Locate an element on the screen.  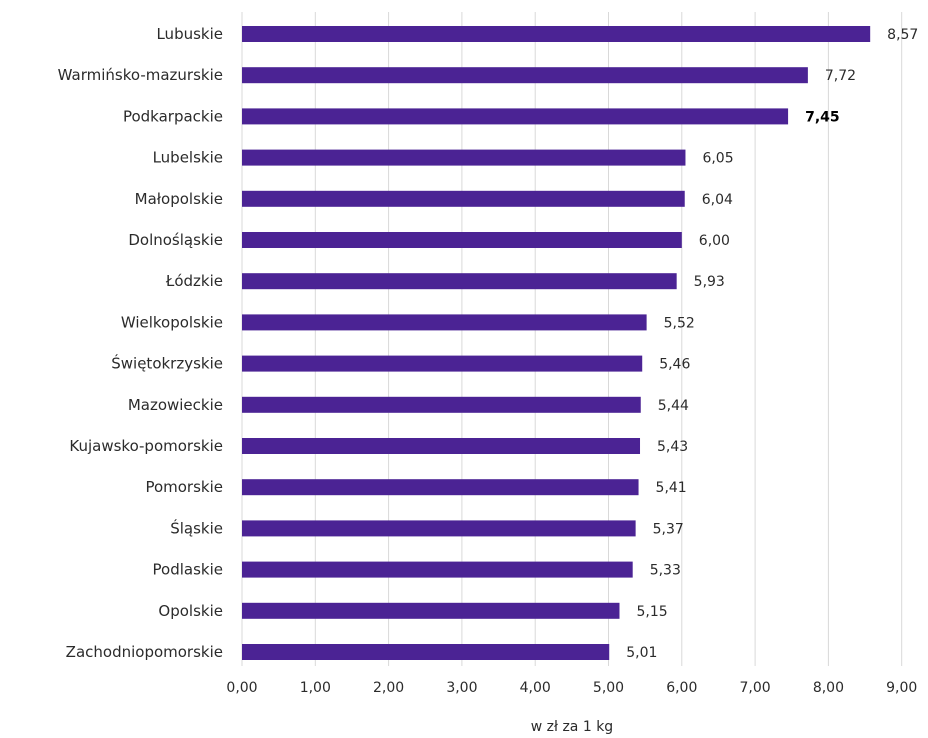
x-tick-label: 4,00 is located at coordinates (535, 688).